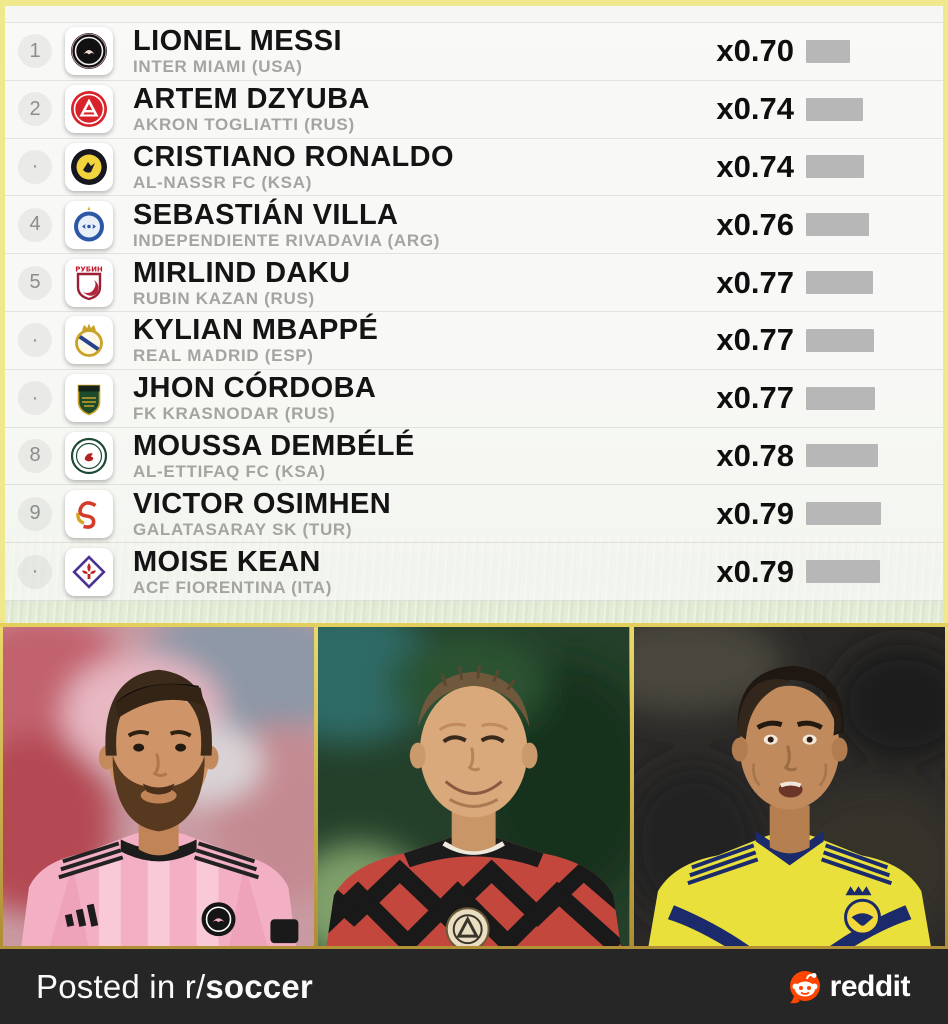 Image resolution: width=948 pixels, height=1024 pixels. I want to click on ranking-row: · JHON CÓRDOBA FK KRASNODAR (RUS) x0.77, so click(474, 398).